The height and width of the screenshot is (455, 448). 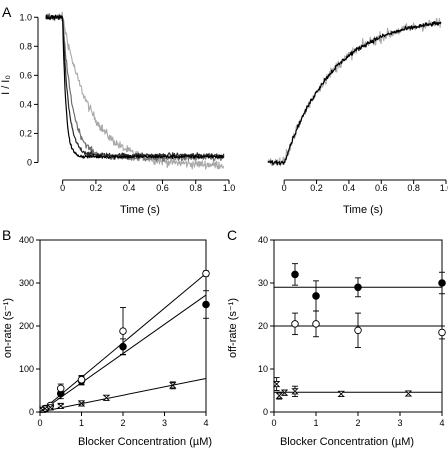 What do you see at coordinates (7, 12) in the screenshot?
I see `panel-a-letter: A` at bounding box center [7, 12].